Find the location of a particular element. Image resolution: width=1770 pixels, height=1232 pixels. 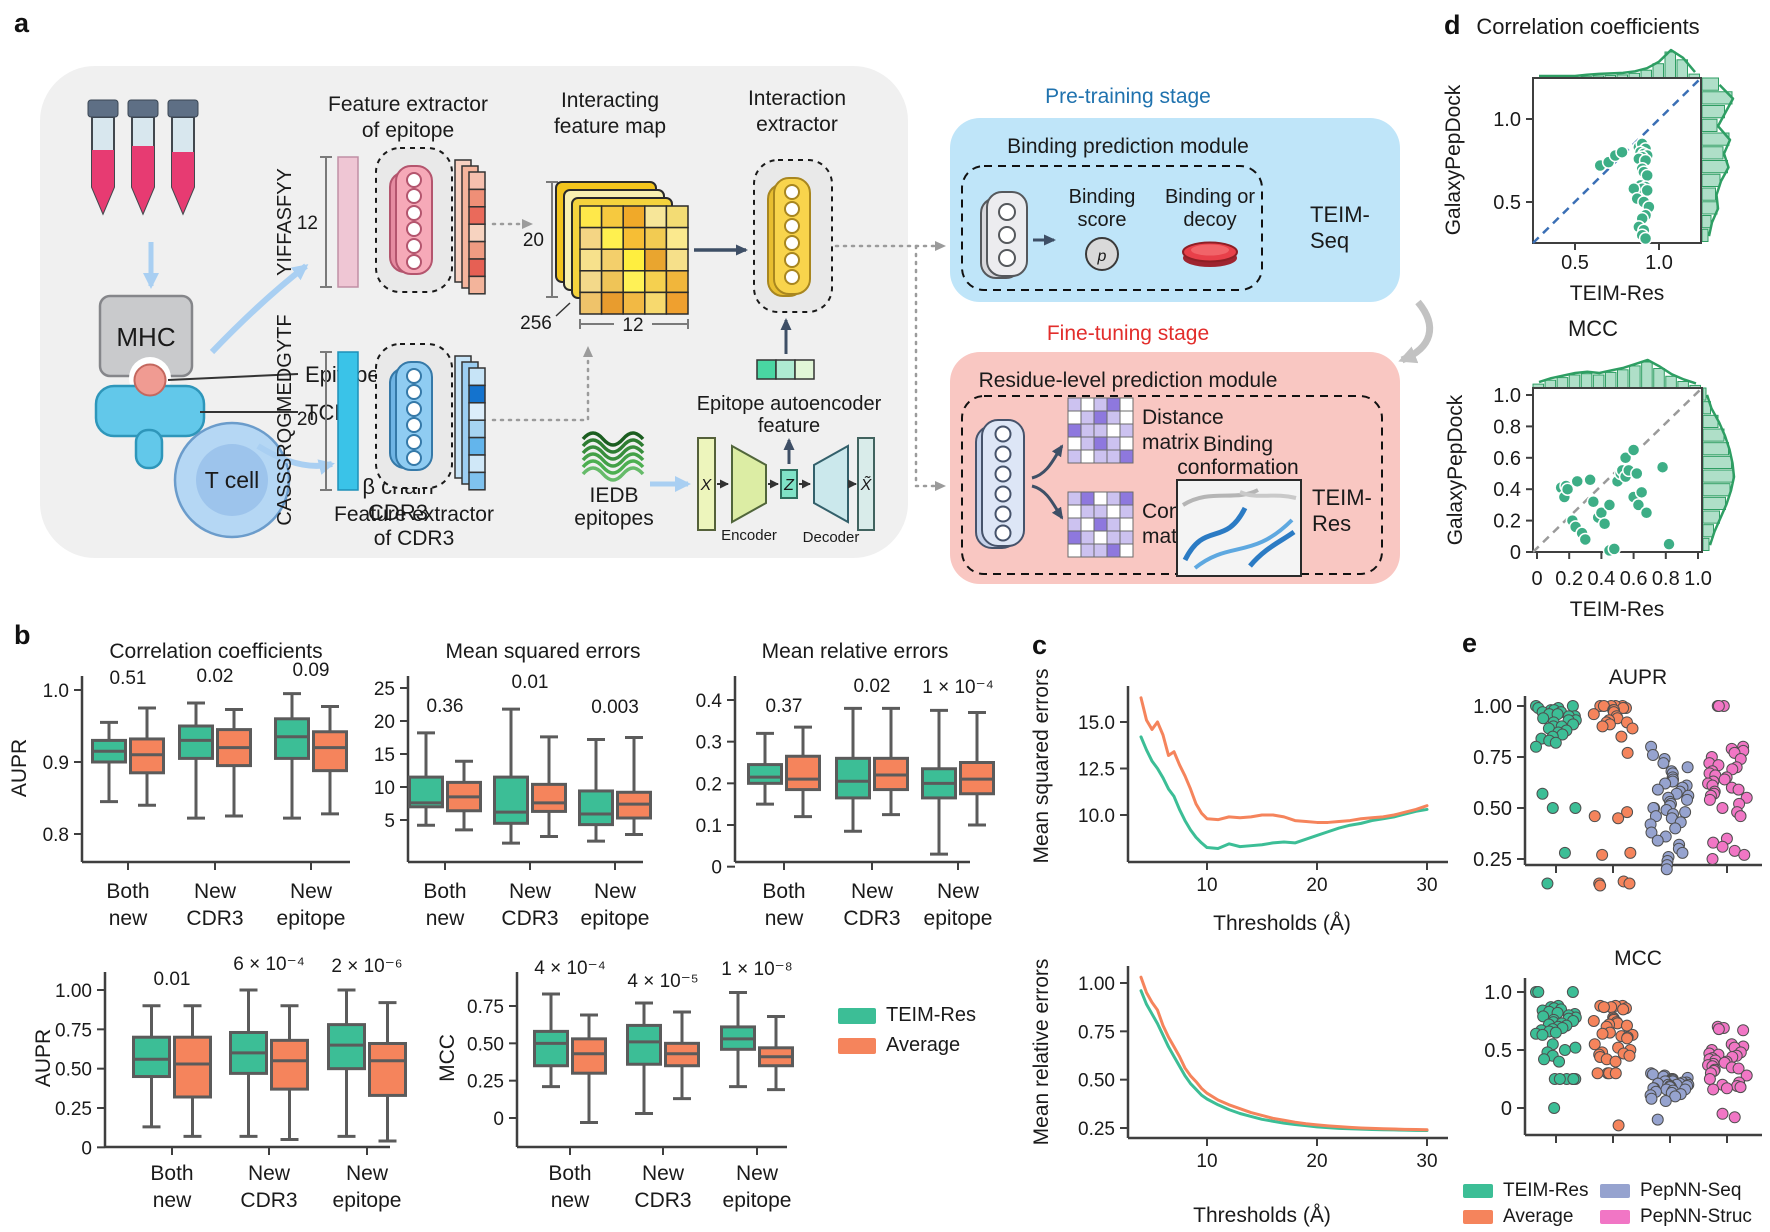

map-cols-label: 12 is located at coordinates (632, 325).